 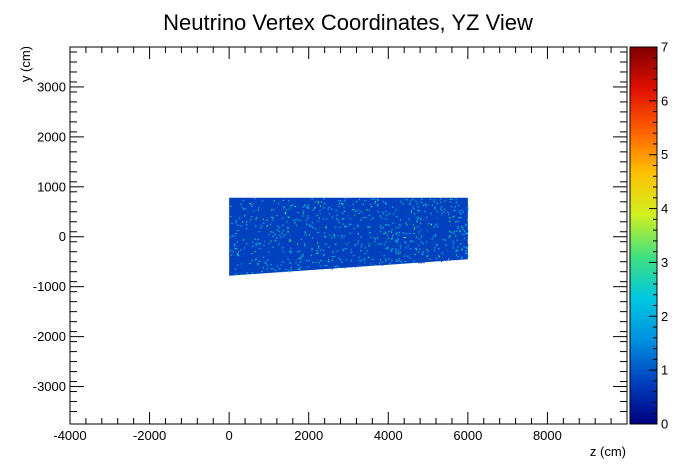 What do you see at coordinates (608, 451) in the screenshot?
I see `x-axis-label: z (cm)` at bounding box center [608, 451].